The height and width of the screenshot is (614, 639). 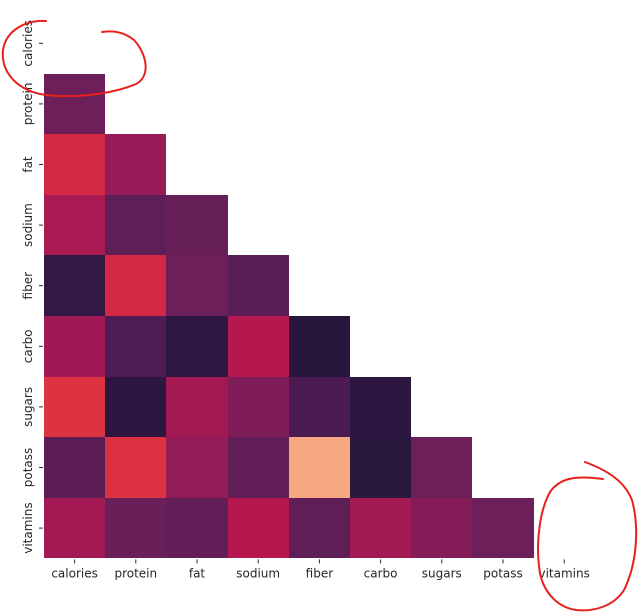 I want to click on heatmap-cell-carbo-fiber, so click(x=319, y=346).